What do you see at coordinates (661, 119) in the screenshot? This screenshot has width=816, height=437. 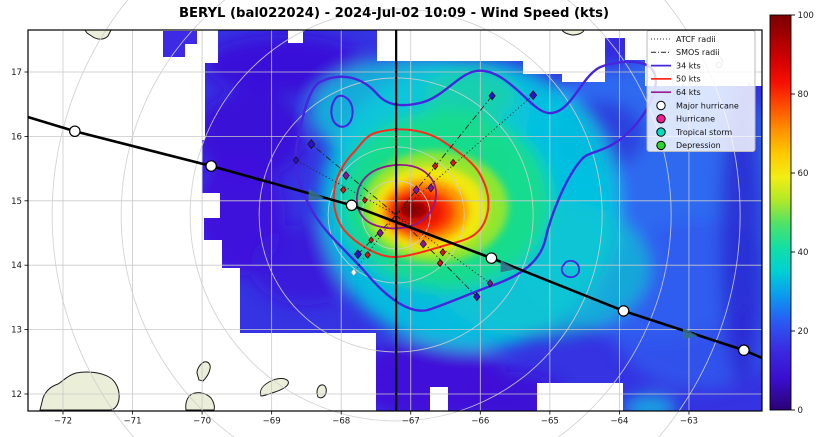 I see `legend-sample-hurricane` at bounding box center [661, 119].